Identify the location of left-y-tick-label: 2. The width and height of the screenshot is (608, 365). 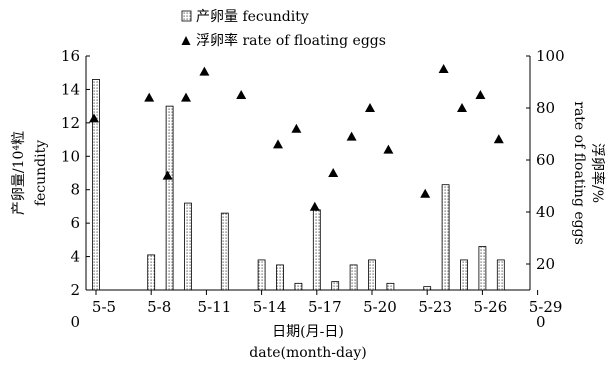
(75, 290).